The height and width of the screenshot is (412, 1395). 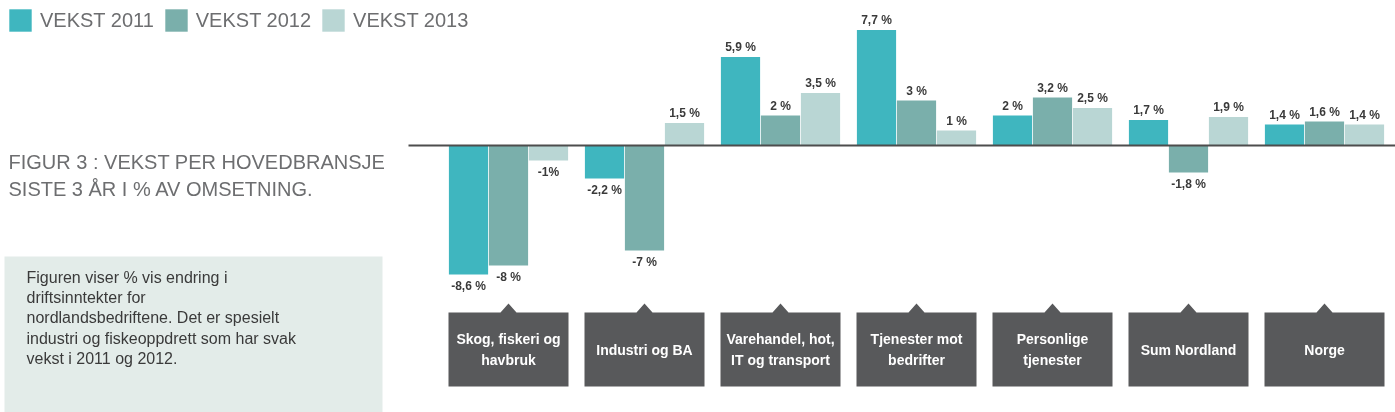 What do you see at coordinates (548, 171) in the screenshot?
I see `data-label: -1%` at bounding box center [548, 171].